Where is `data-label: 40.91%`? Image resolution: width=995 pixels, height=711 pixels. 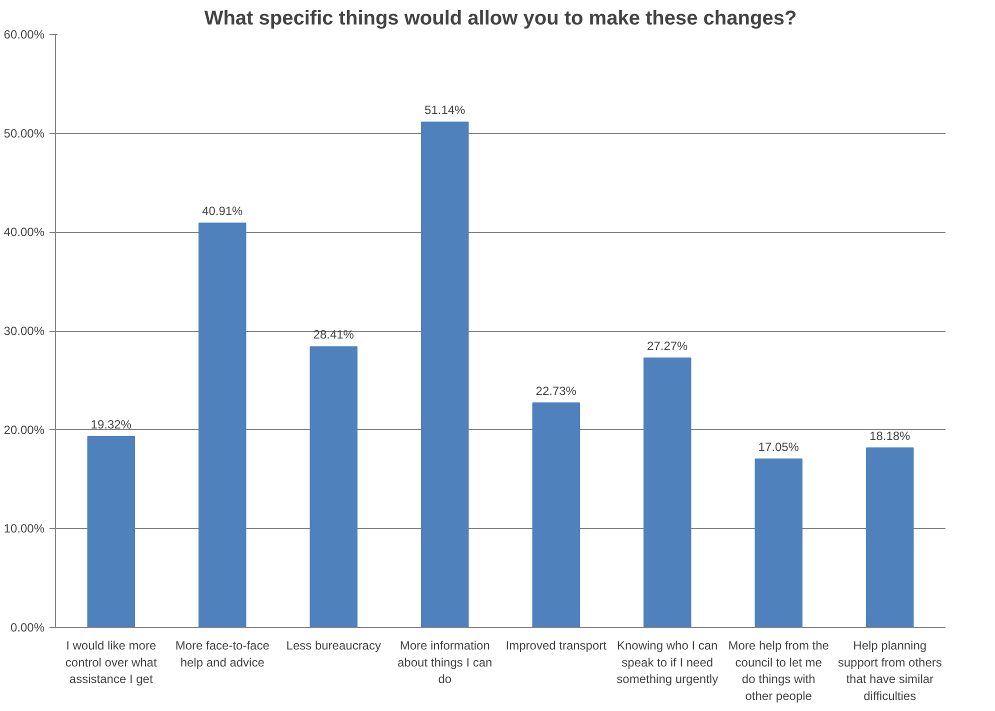
data-label: 40.91% is located at coordinates (223, 211).